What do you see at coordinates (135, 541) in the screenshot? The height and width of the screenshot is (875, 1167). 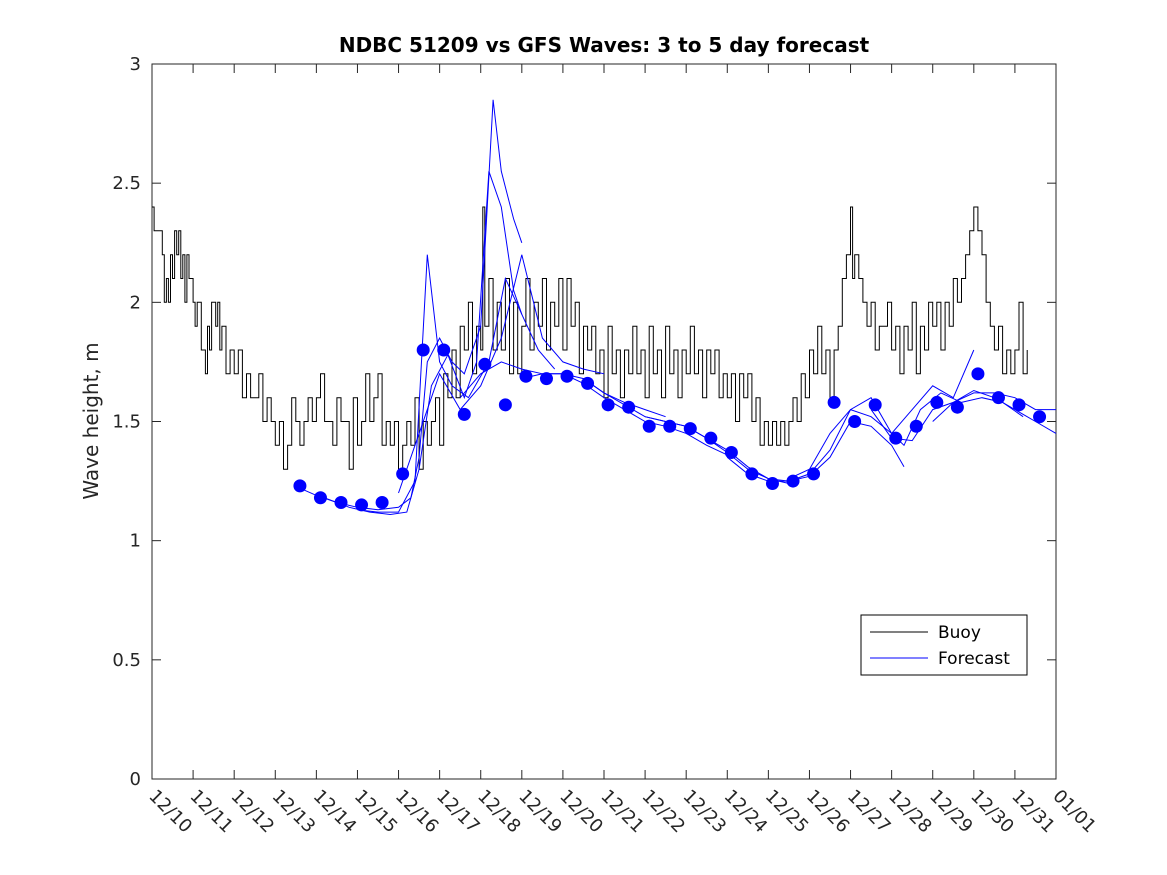 I see `y-tick-label: 1` at bounding box center [135, 541].